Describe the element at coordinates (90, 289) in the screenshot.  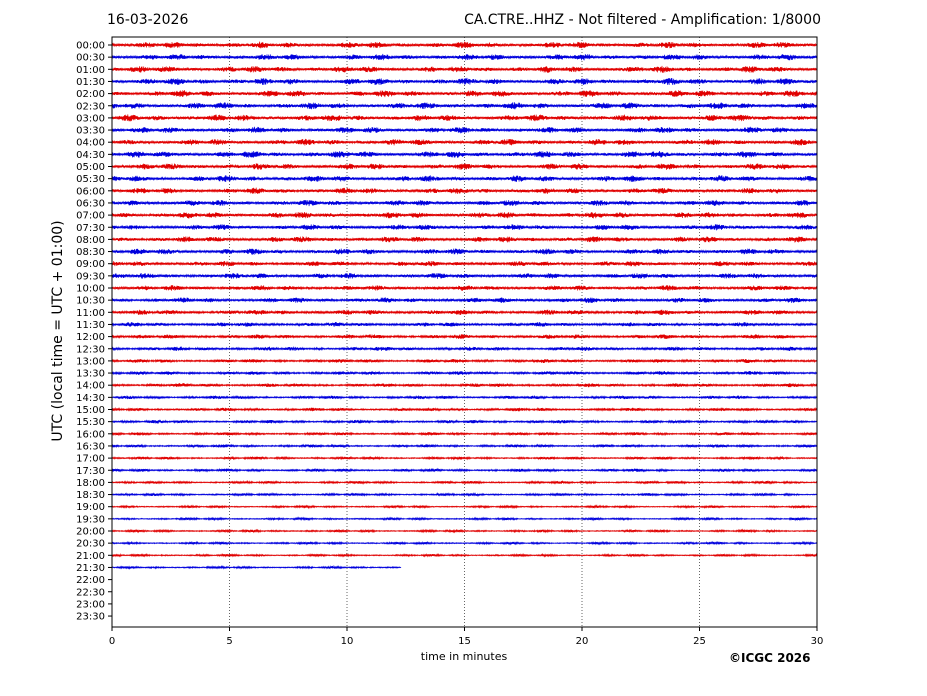
I see `y-tick-label: 10:00` at that location.